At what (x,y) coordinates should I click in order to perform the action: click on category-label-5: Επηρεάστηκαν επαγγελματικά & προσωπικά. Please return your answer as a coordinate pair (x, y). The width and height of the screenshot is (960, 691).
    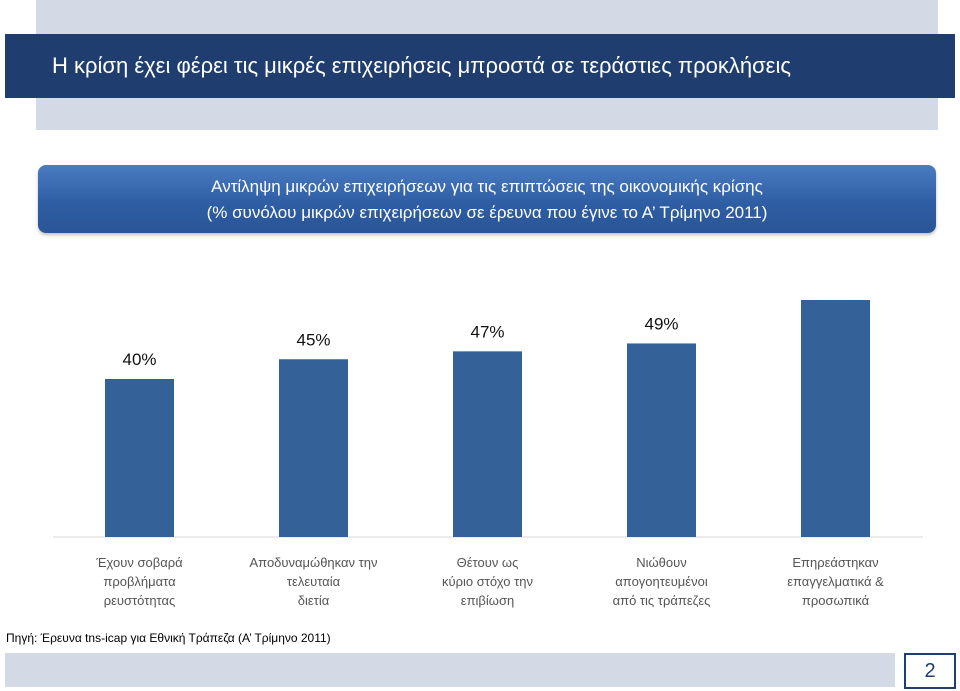
    Looking at the image, I should click on (835, 581).